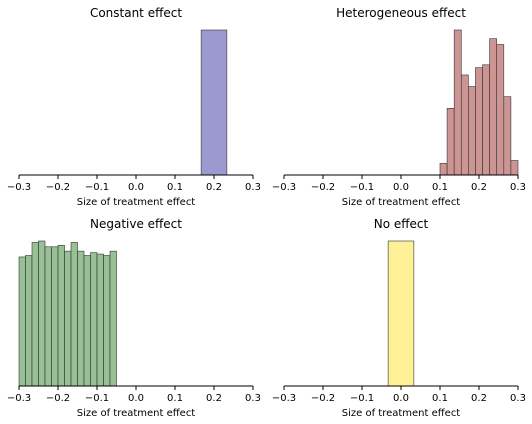 The width and height of the screenshot is (532, 424). Describe the element at coordinates (401, 224) in the screenshot. I see `panel-title: No effect` at that location.